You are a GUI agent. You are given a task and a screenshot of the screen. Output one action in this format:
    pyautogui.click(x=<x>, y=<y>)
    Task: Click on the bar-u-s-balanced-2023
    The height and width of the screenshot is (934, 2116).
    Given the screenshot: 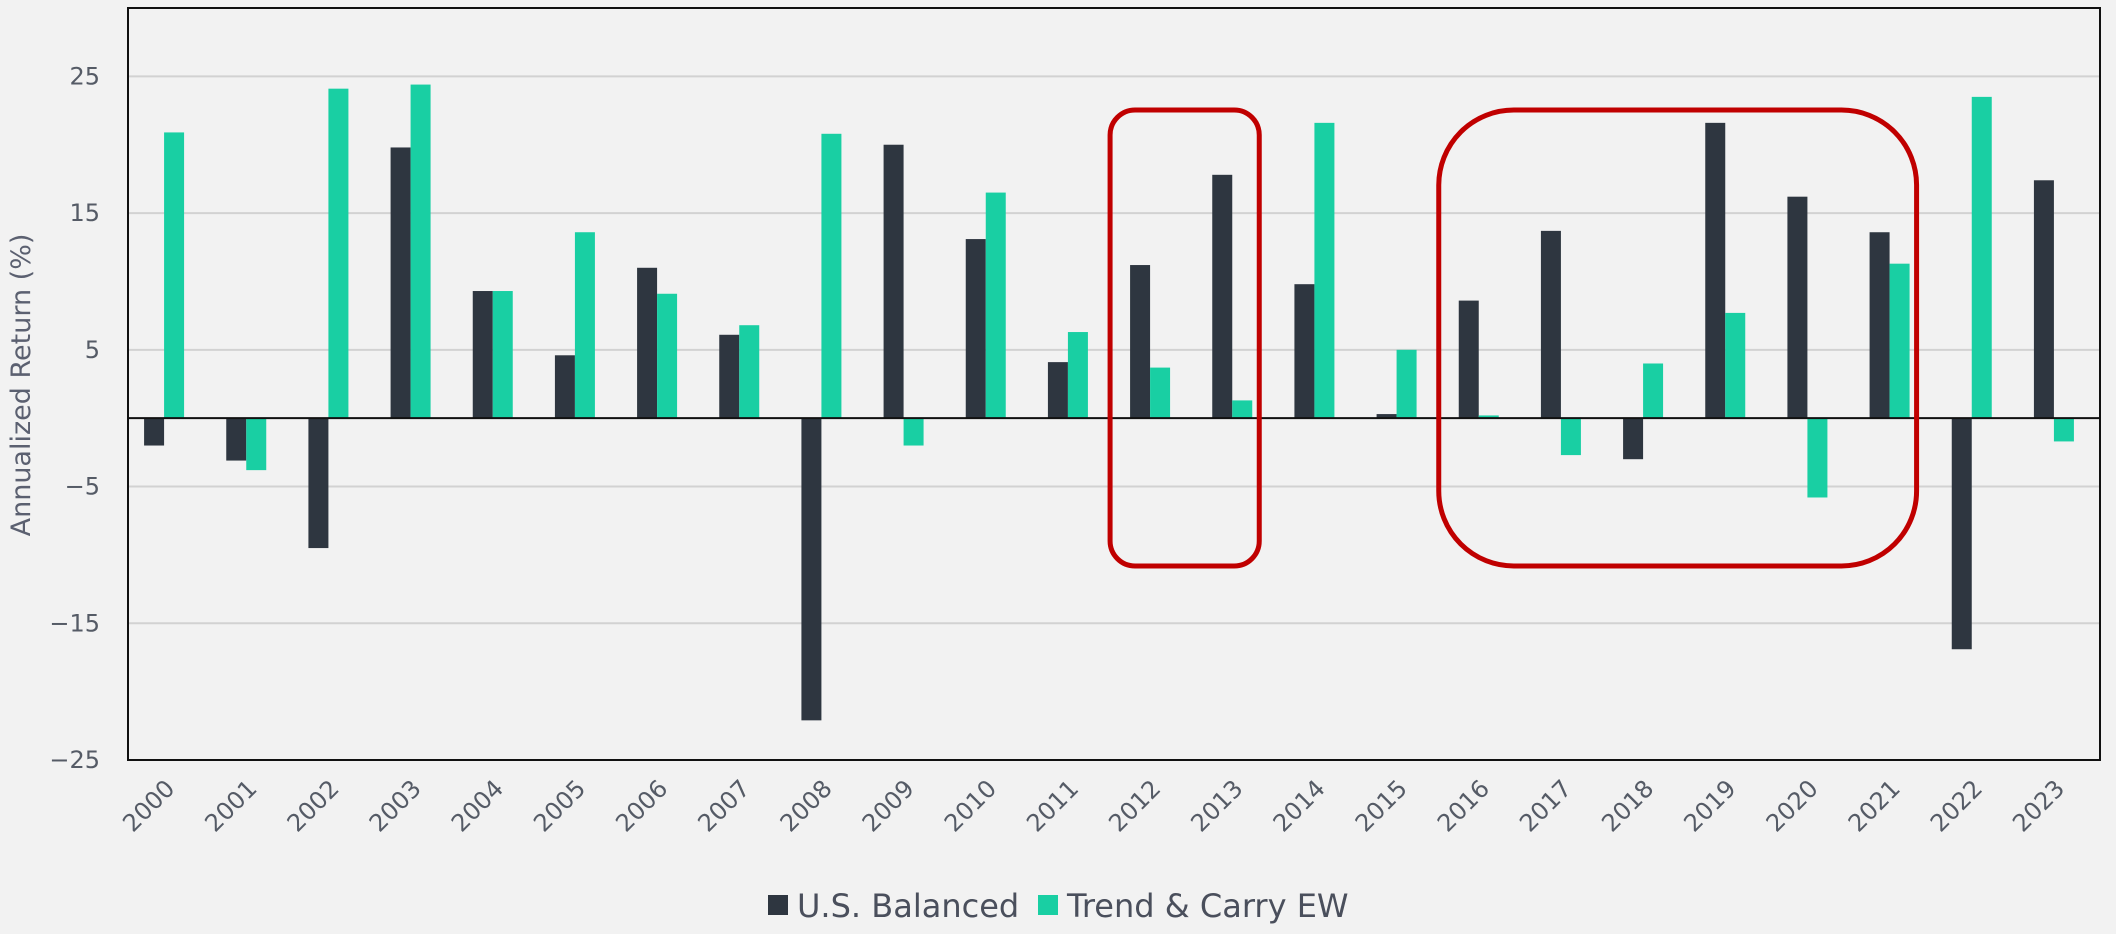 What is the action you would take?
    pyautogui.click(x=2043, y=299)
    